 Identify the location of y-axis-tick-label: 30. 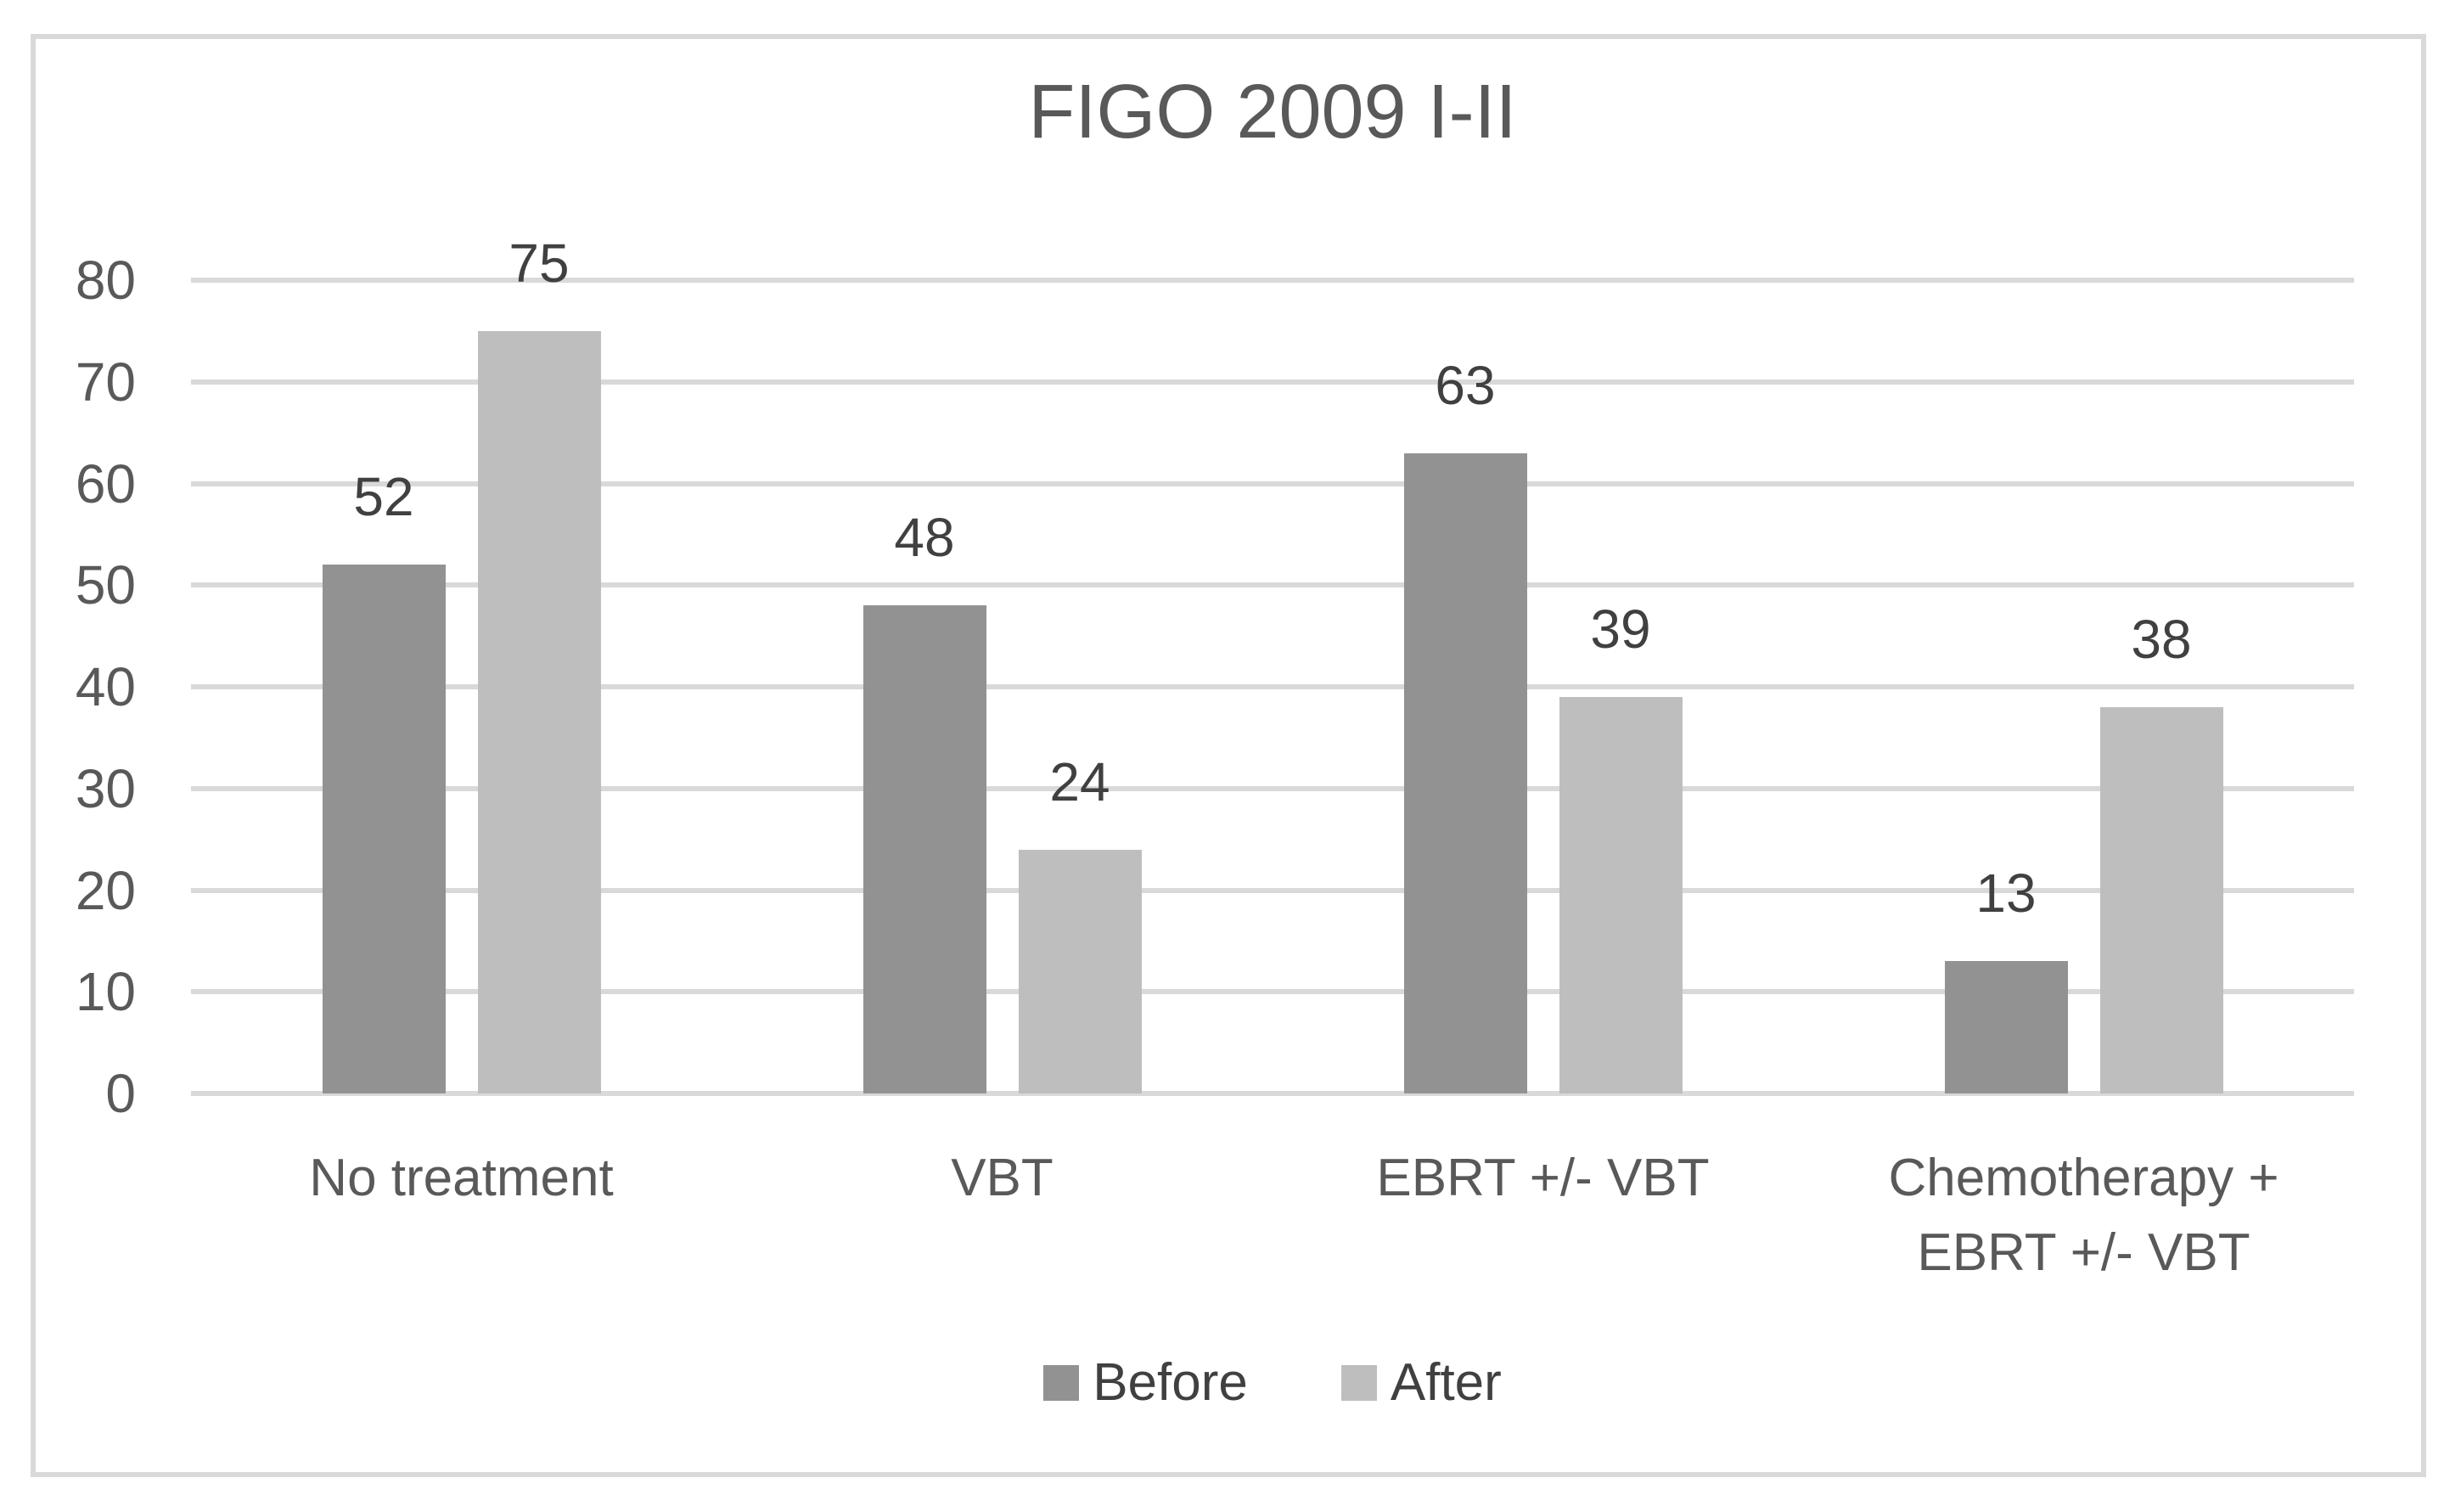
(105, 788).